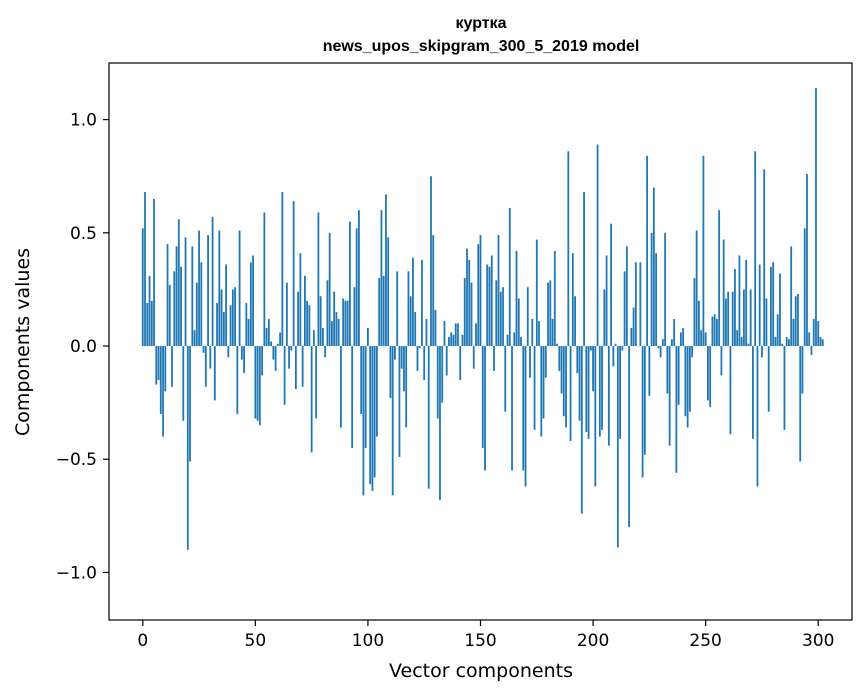 The image size is (867, 696). What do you see at coordinates (485, 635) in the screenshot?
I see `x-axis-ticks: 0 50 100 150 200 250 300` at bounding box center [485, 635].